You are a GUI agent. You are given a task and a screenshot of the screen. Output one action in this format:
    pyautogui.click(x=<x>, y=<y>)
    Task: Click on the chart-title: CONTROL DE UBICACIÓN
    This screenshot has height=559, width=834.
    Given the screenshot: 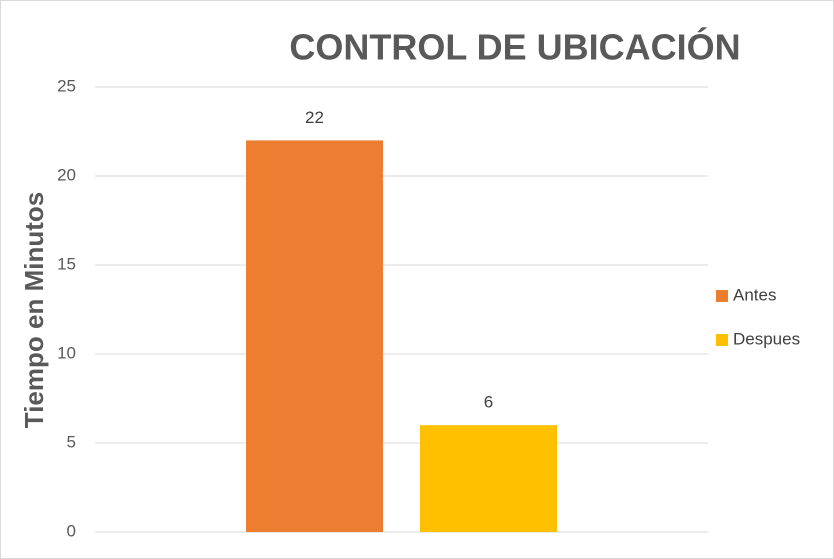 What is the action you would take?
    pyautogui.click(x=514, y=47)
    